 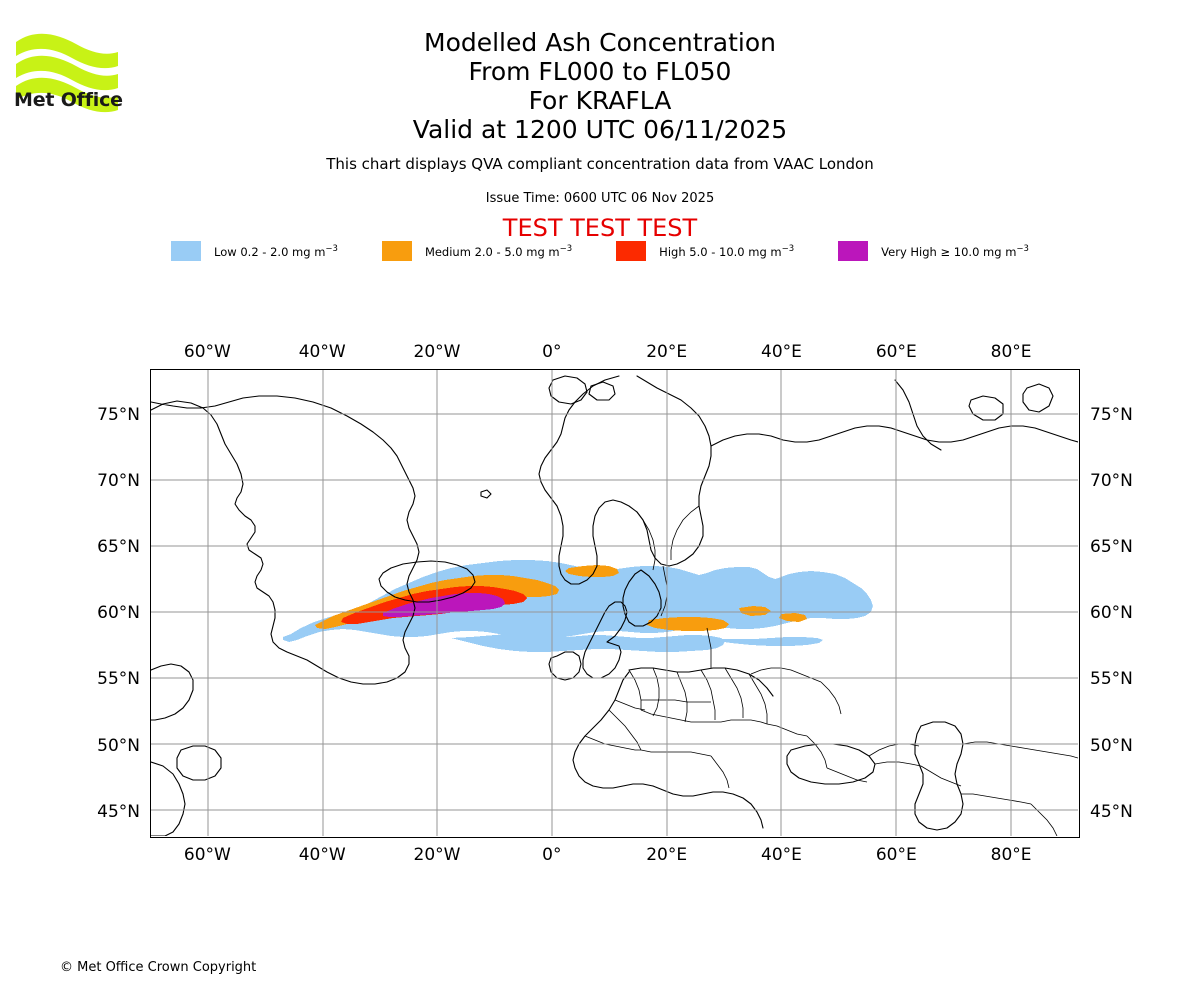 I want to click on legend-item-high: High 5.0 - 10.0 mg m−3, so click(x=705, y=251).